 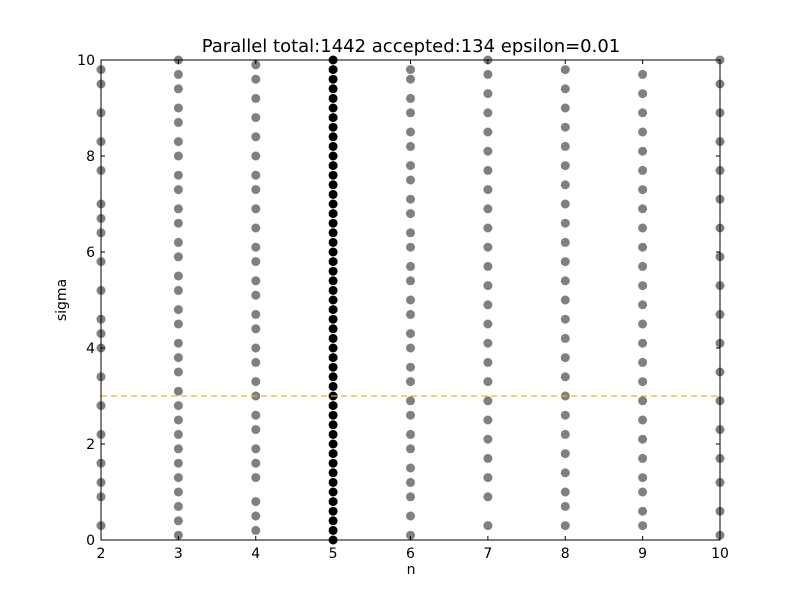 What do you see at coordinates (101, 554) in the screenshot?
I see `x-tick-label: 2` at bounding box center [101, 554].